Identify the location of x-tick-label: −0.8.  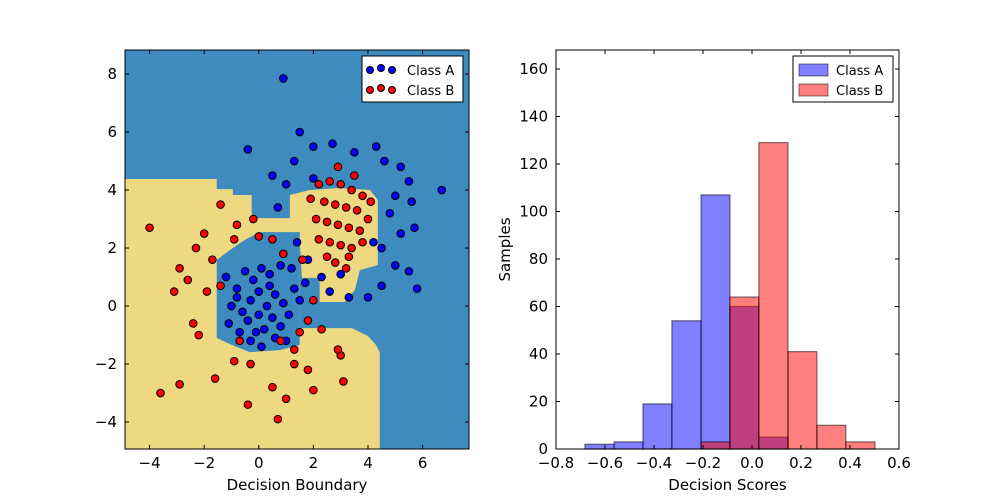
(556, 463).